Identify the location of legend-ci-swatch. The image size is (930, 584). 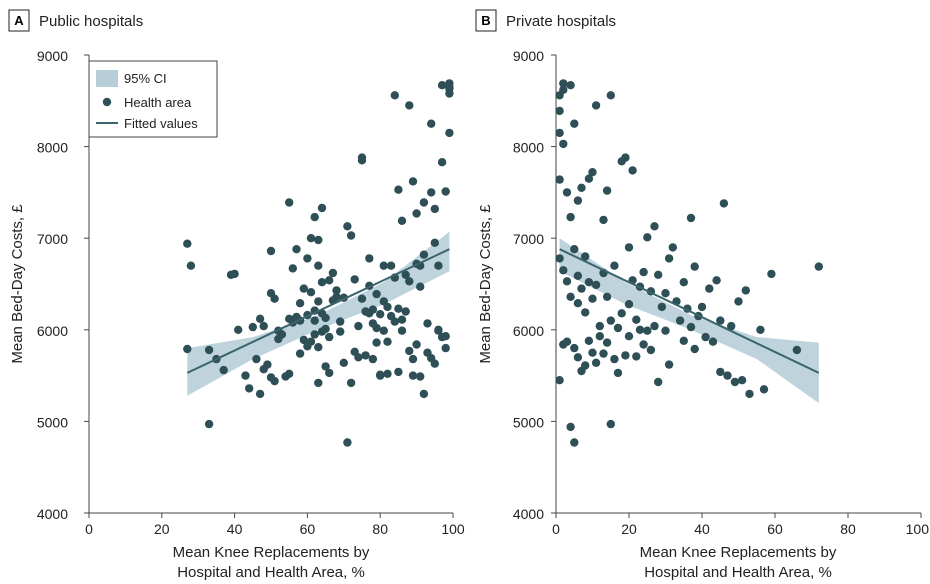
(107, 78).